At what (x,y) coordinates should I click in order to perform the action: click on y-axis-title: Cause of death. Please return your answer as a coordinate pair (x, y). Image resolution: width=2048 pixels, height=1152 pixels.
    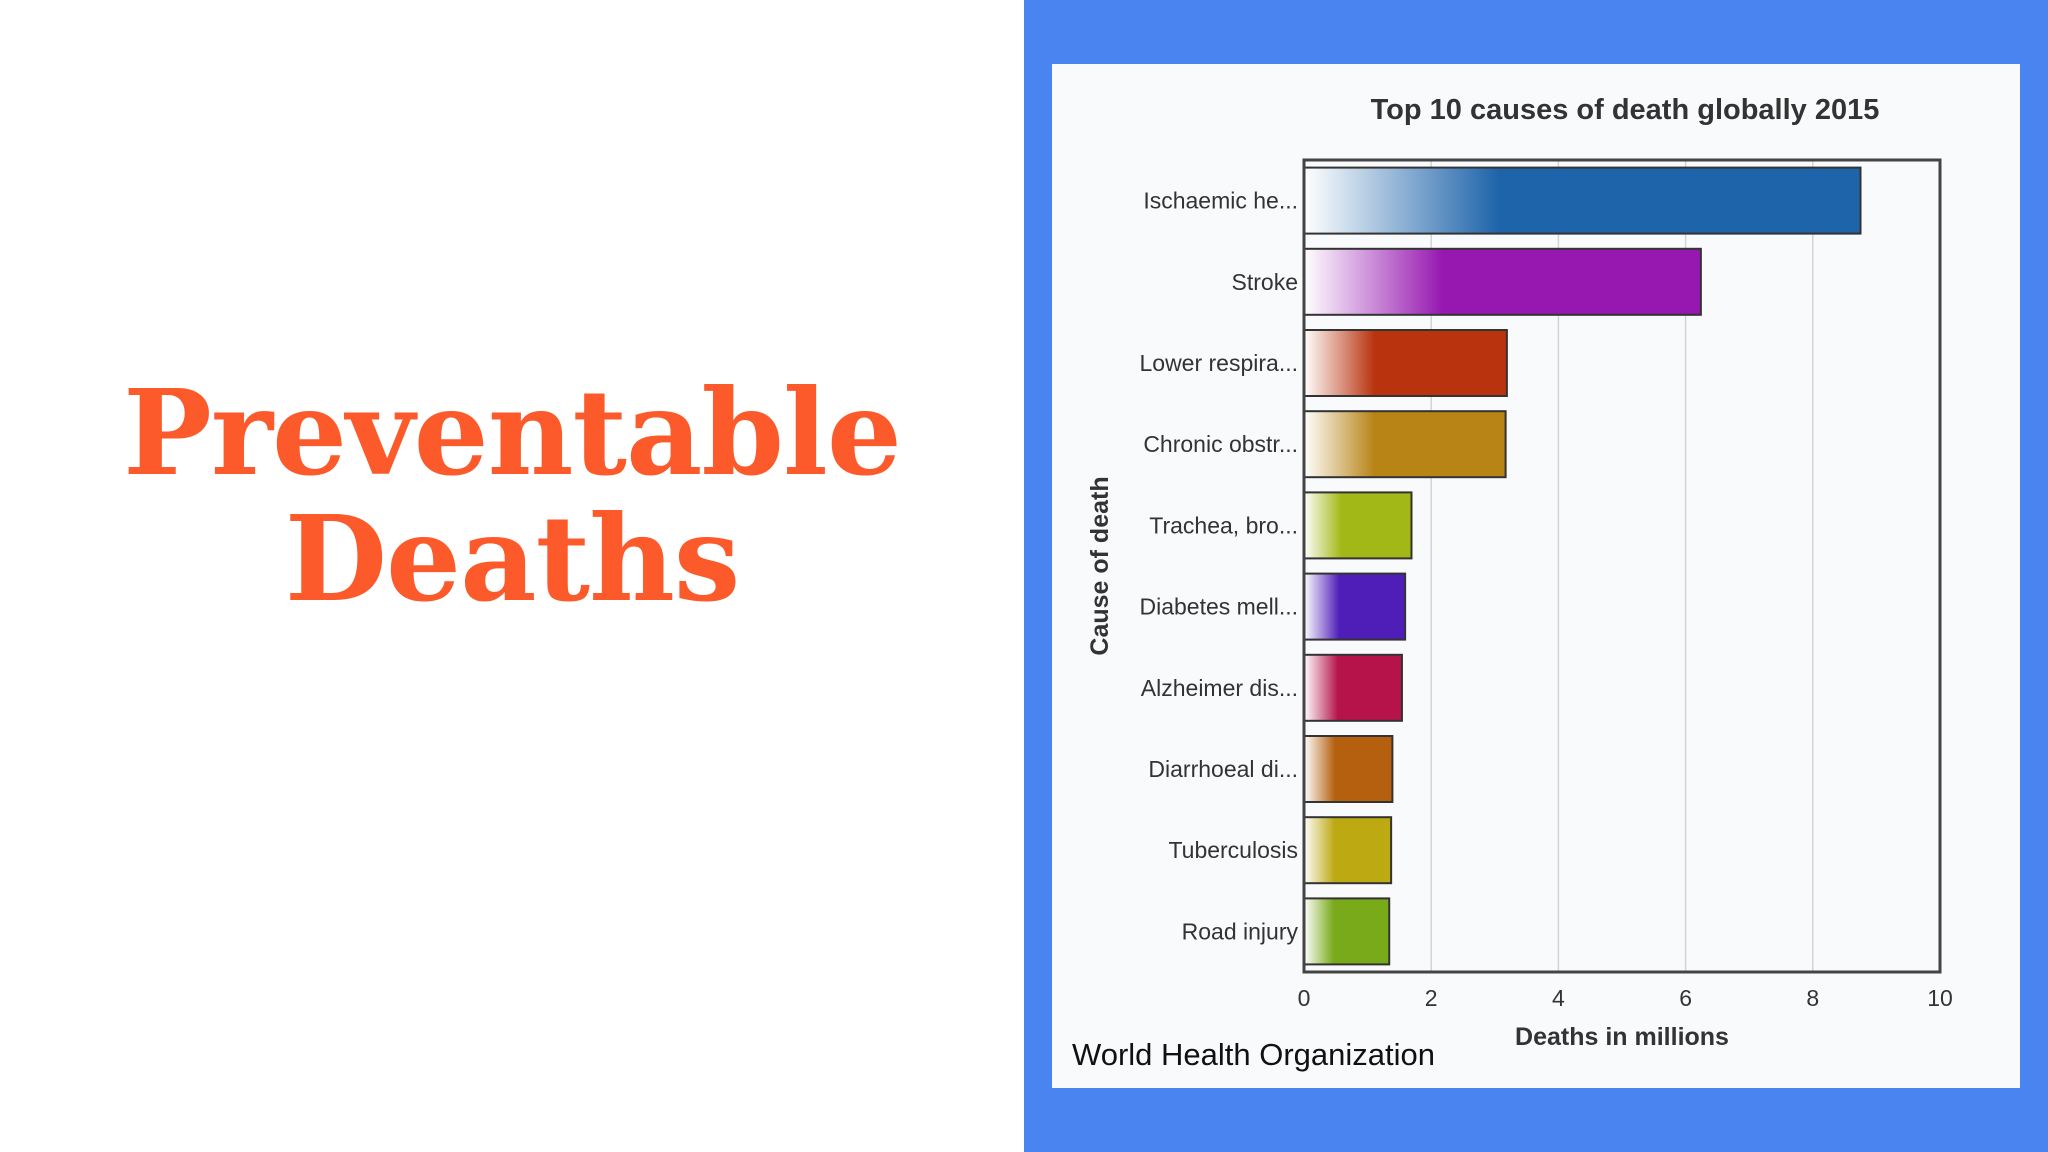
    Looking at the image, I should click on (1100, 565).